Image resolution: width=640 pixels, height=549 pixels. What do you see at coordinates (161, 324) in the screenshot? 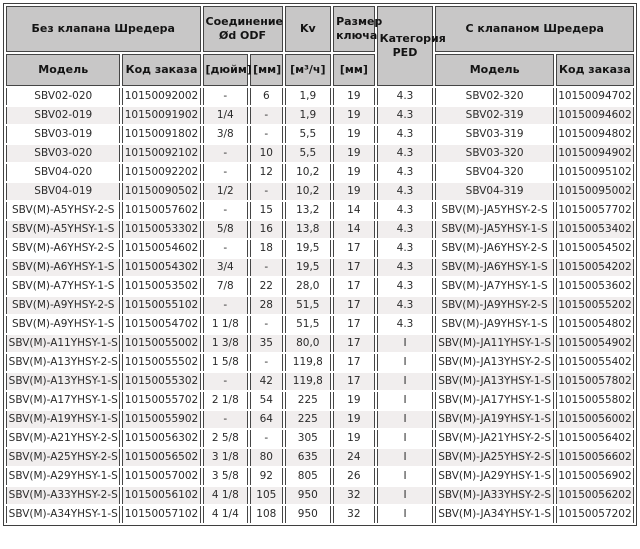
I see `cell-order-code-without: 10150054702` at bounding box center [161, 324].